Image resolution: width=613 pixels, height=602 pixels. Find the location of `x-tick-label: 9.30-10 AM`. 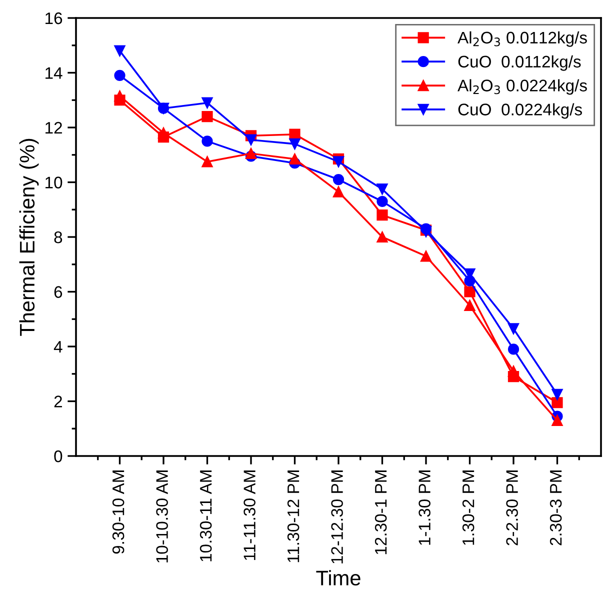

x-tick-label: 9.30-10 AM is located at coordinates (118, 512).